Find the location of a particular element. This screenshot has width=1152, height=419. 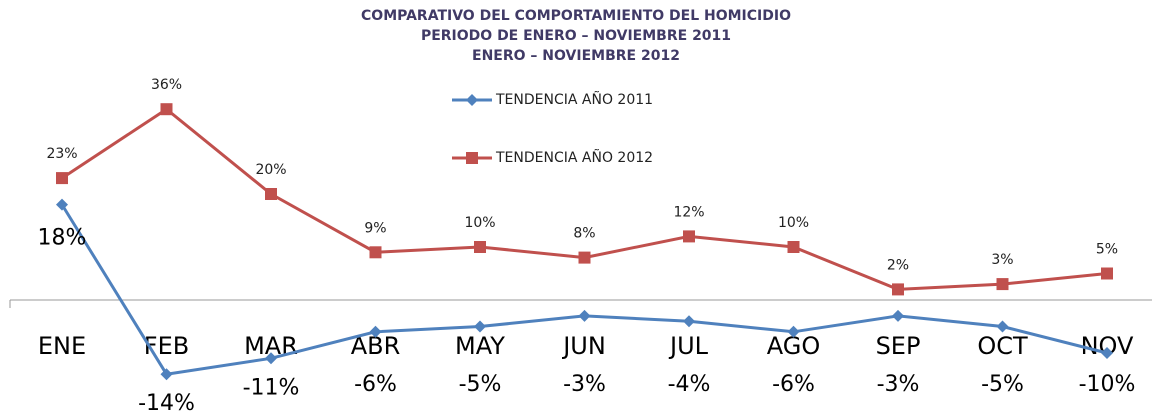

data-label: -14% is located at coordinates (166, 403).